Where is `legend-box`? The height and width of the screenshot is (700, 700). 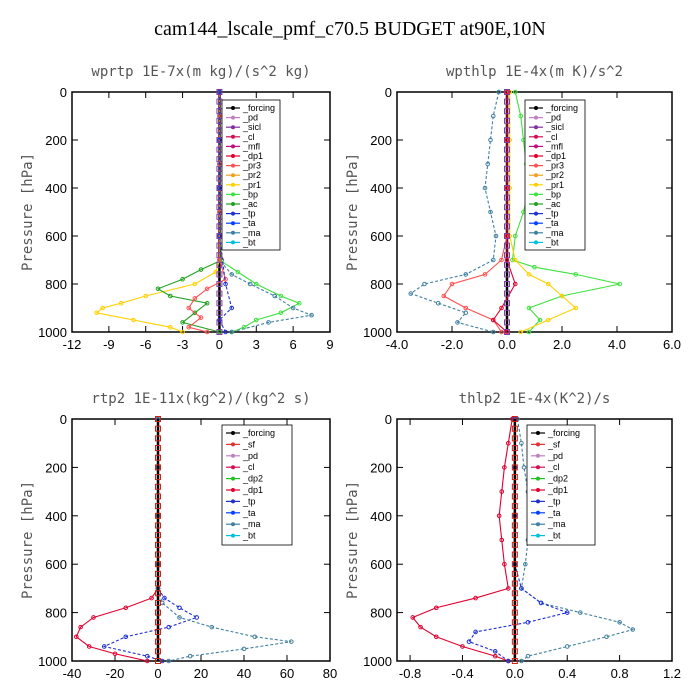 legend-box is located at coordinates (251, 175).